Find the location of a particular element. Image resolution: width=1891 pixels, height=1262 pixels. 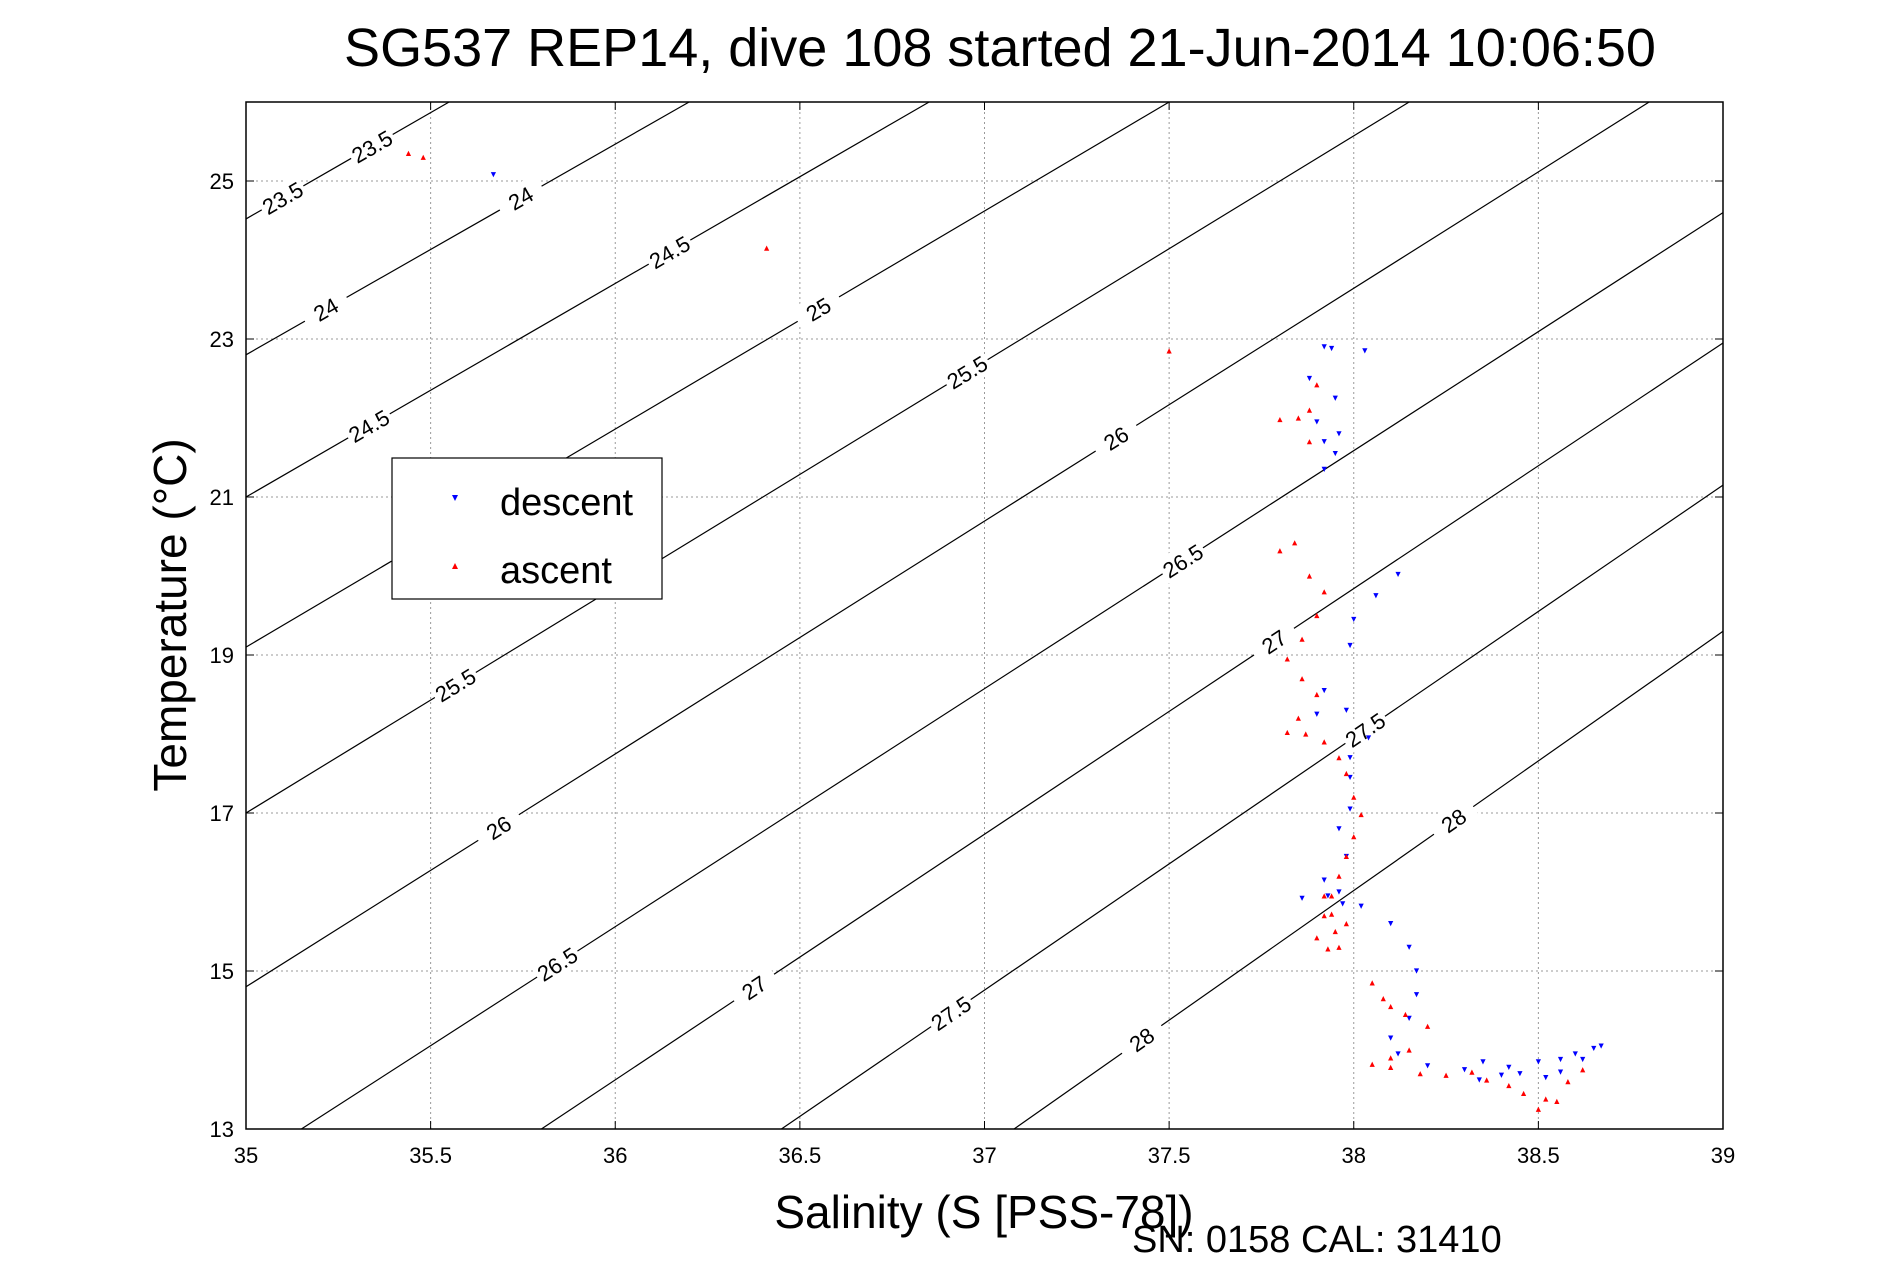

y-tick-label: 21 is located at coordinates (222, 497).